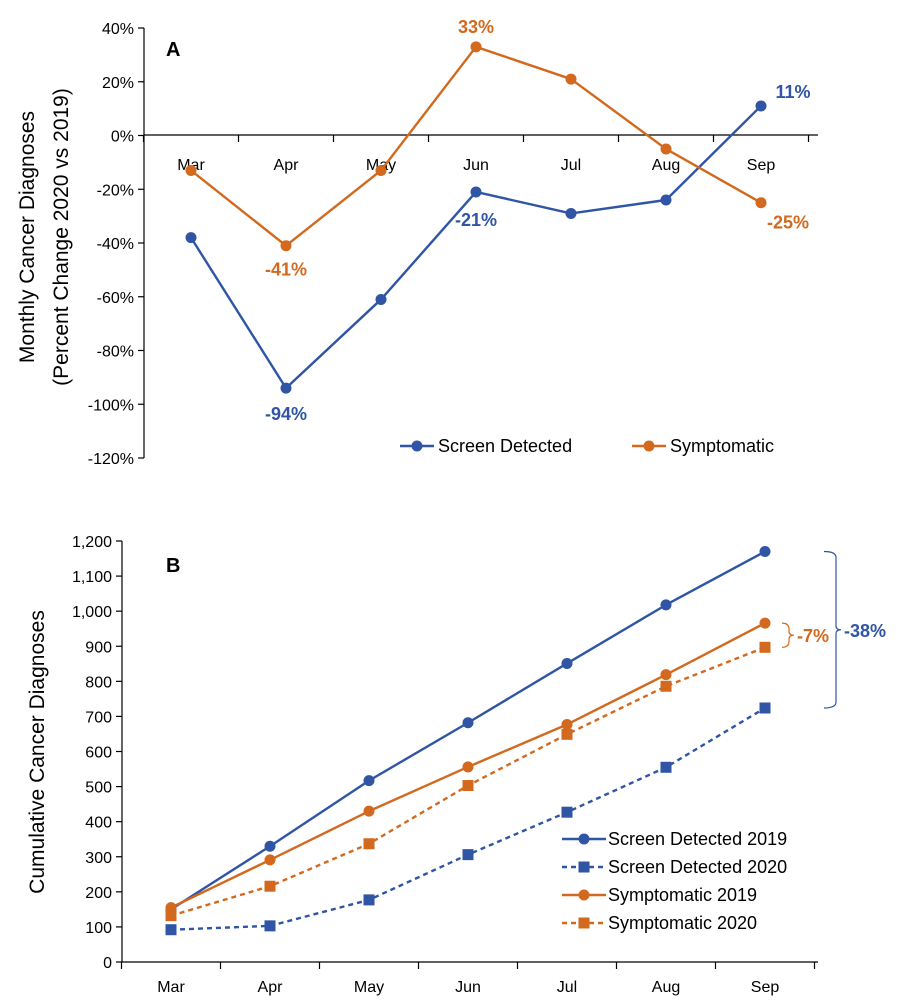  Describe the element at coordinates (37, 752) in the screenshot. I see `y-axis-title: Cumulative Cancer Diagnoses` at that location.